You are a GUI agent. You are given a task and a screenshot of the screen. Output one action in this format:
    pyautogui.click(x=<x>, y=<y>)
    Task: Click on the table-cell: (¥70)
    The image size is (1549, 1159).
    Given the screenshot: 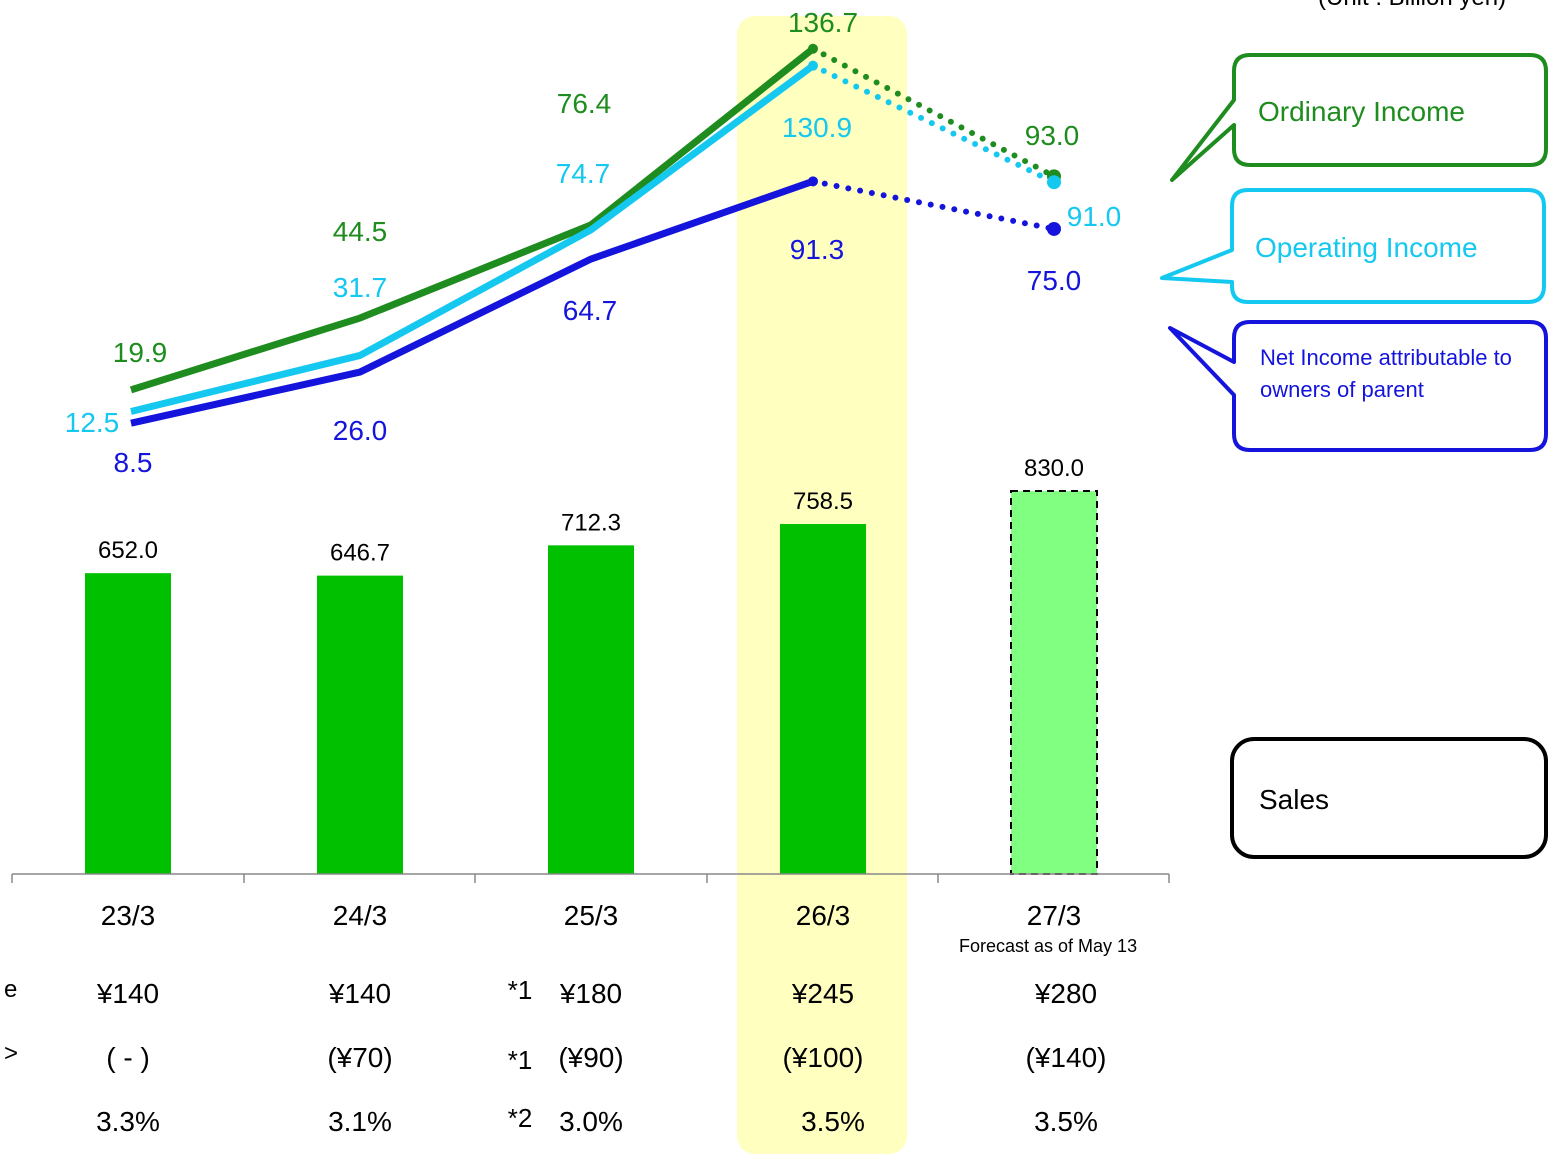 What is the action you would take?
    pyautogui.click(x=359, y=1057)
    